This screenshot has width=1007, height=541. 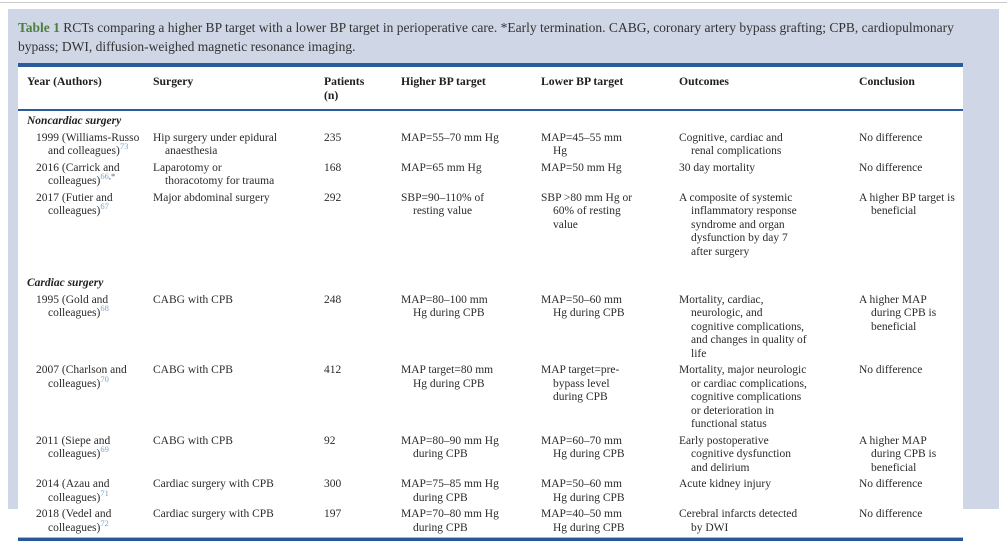 I want to click on cell-higher-bp: SBP=90–110% of resting value, so click(x=443, y=204).